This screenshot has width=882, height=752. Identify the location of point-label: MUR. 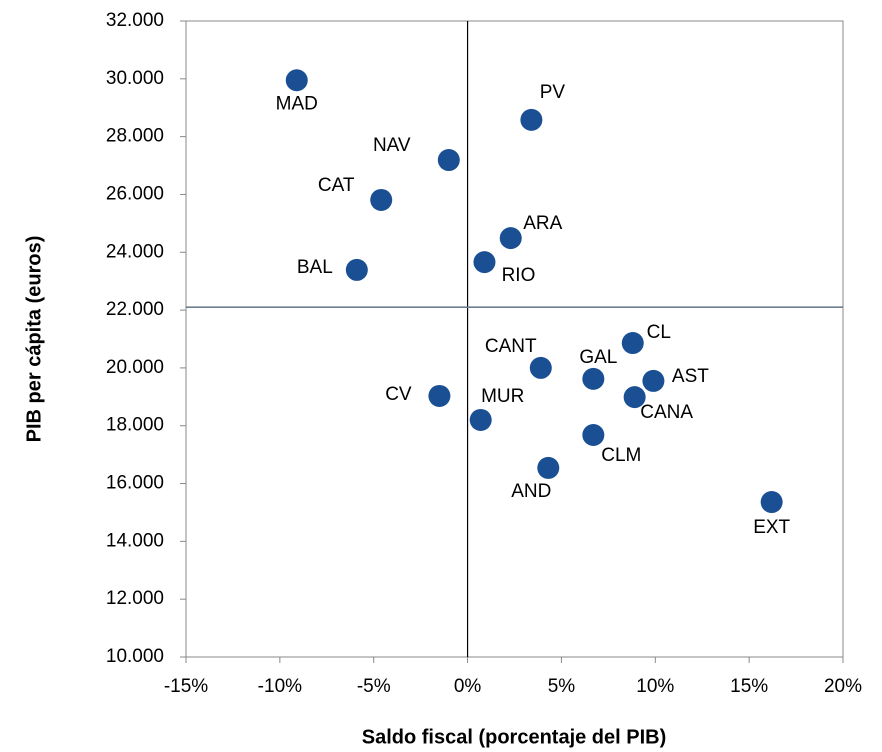
(502, 396).